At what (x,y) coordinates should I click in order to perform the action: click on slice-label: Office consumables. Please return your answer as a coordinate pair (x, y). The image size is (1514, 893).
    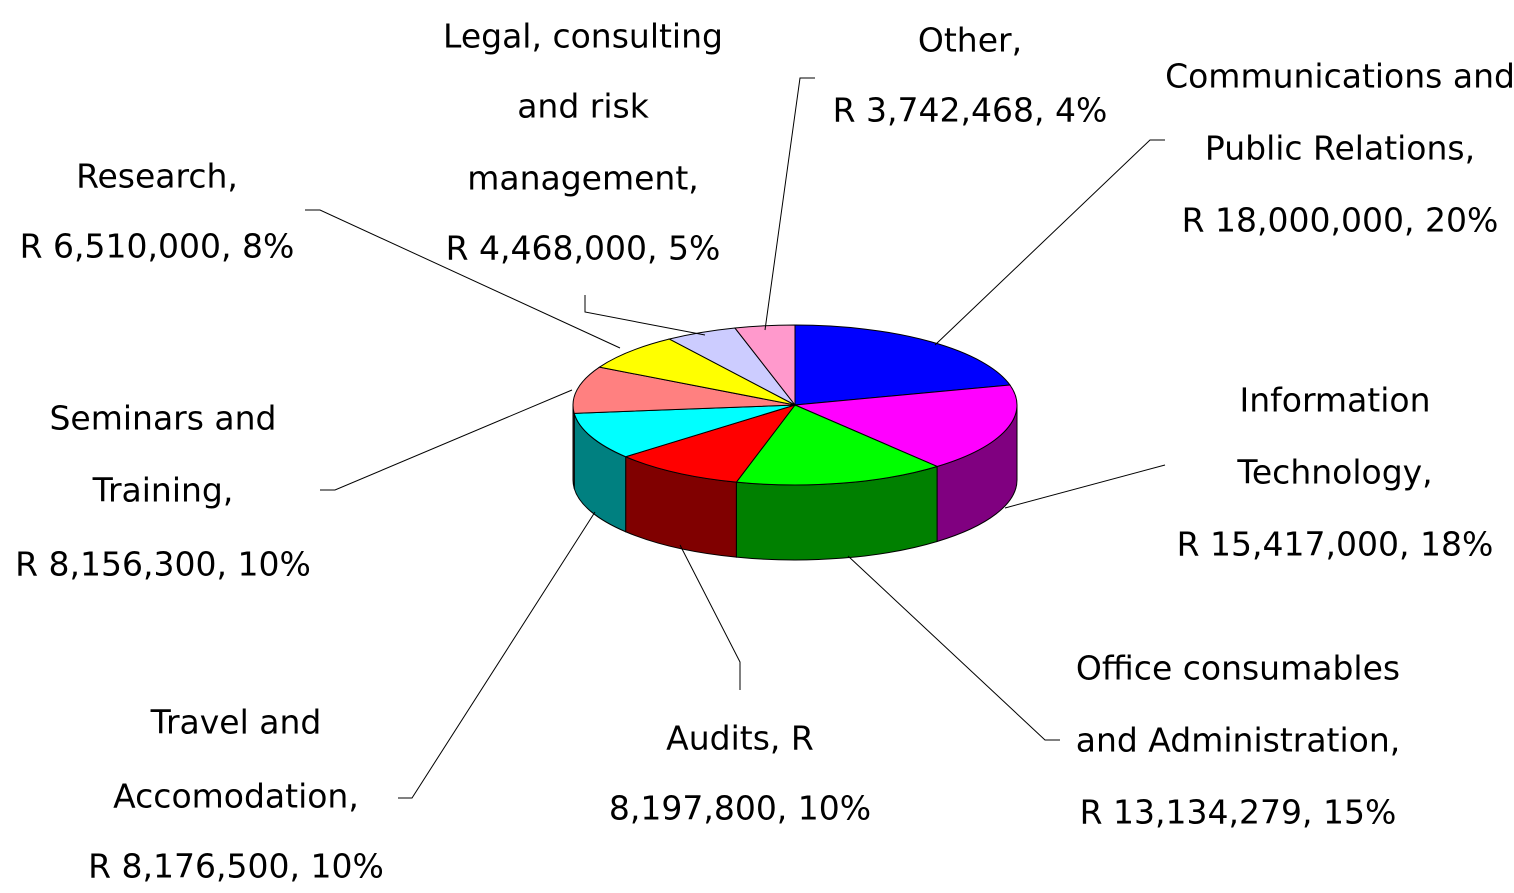
    Looking at the image, I should click on (1238, 668).